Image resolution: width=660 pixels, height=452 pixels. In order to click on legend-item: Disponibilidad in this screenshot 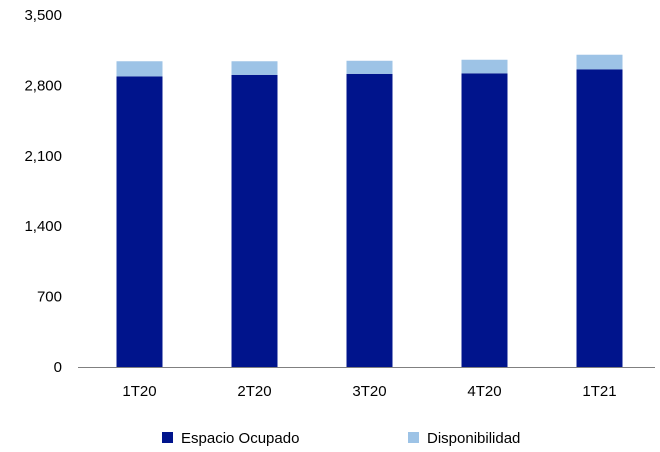, I will do `click(464, 438)`.